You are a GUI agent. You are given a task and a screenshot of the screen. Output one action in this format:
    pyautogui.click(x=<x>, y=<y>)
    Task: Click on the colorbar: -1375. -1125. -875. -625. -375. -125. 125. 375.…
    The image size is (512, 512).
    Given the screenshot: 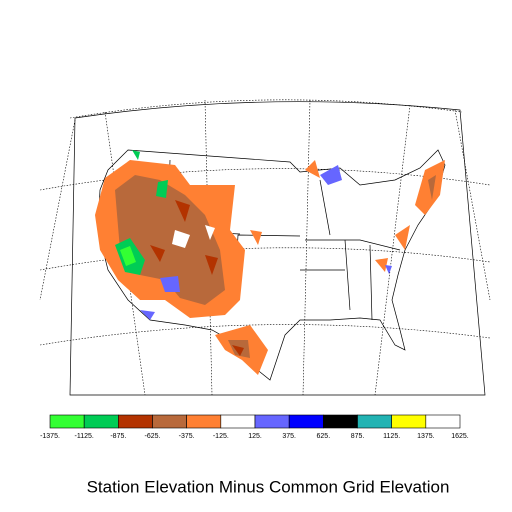 What is the action you would take?
    pyautogui.click(x=254, y=427)
    